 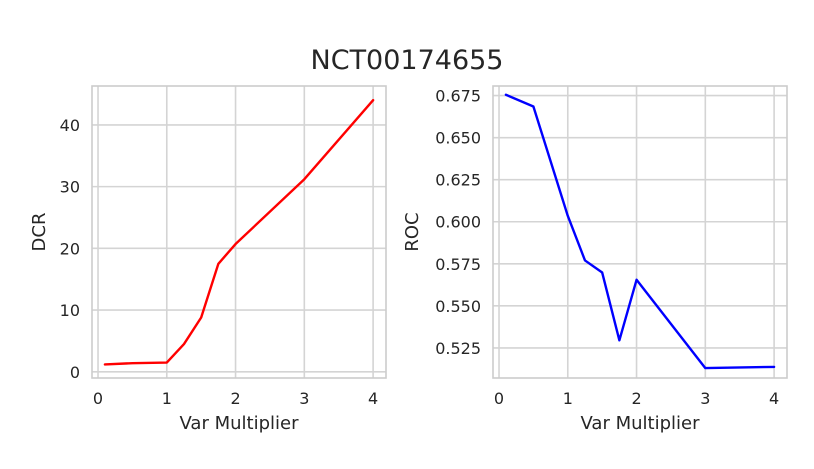 I want to click on y-axis-label: DCR, so click(x=39, y=232).